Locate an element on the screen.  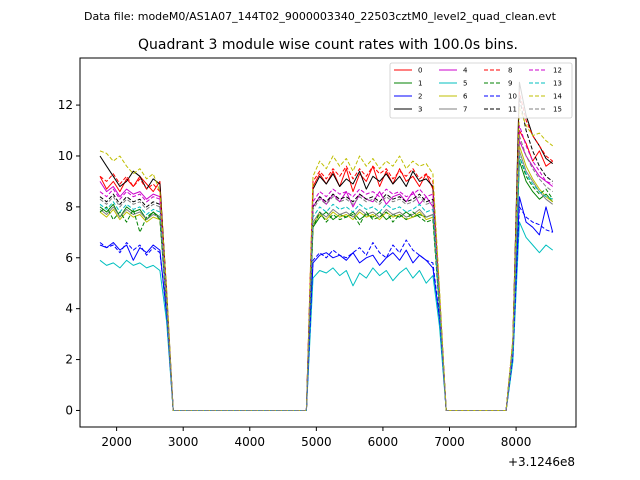
legend-label-7: 7 is located at coordinates (465, 110).